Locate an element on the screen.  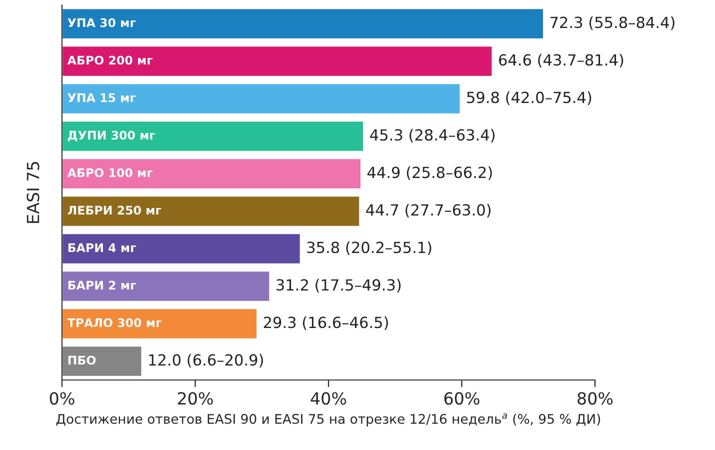
x-axis-title: Достижение ответов EASI 90 и EASI 75 на отрезке 12/16 недель$^{a}$ (%, 95 % ДИ) is located at coordinates (328, 419).